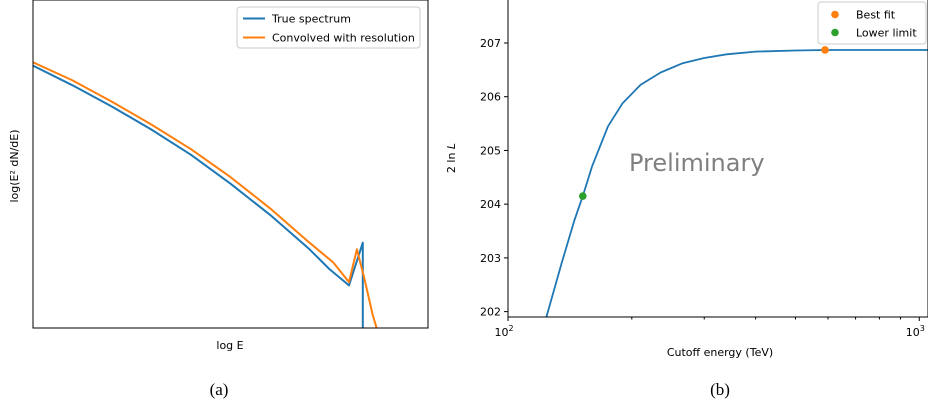 The image size is (928, 406). I want to click on panel-a-legend: True spectrum Convolved with resolution, so click(328, 27).